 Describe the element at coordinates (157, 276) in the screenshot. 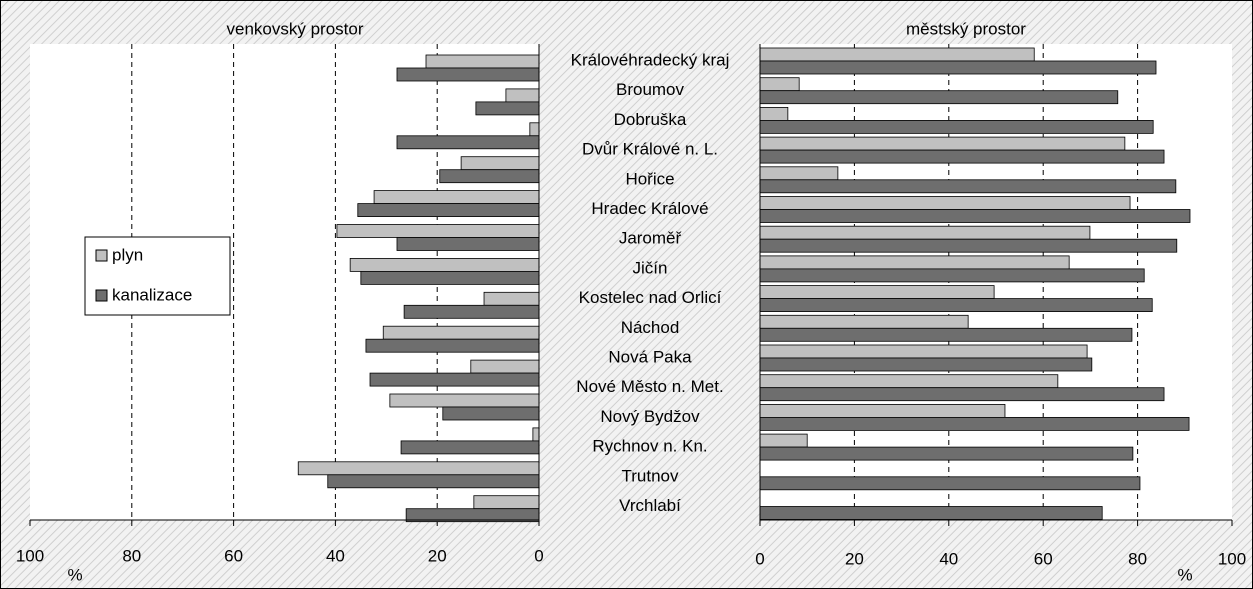

I see `legend-box` at that location.